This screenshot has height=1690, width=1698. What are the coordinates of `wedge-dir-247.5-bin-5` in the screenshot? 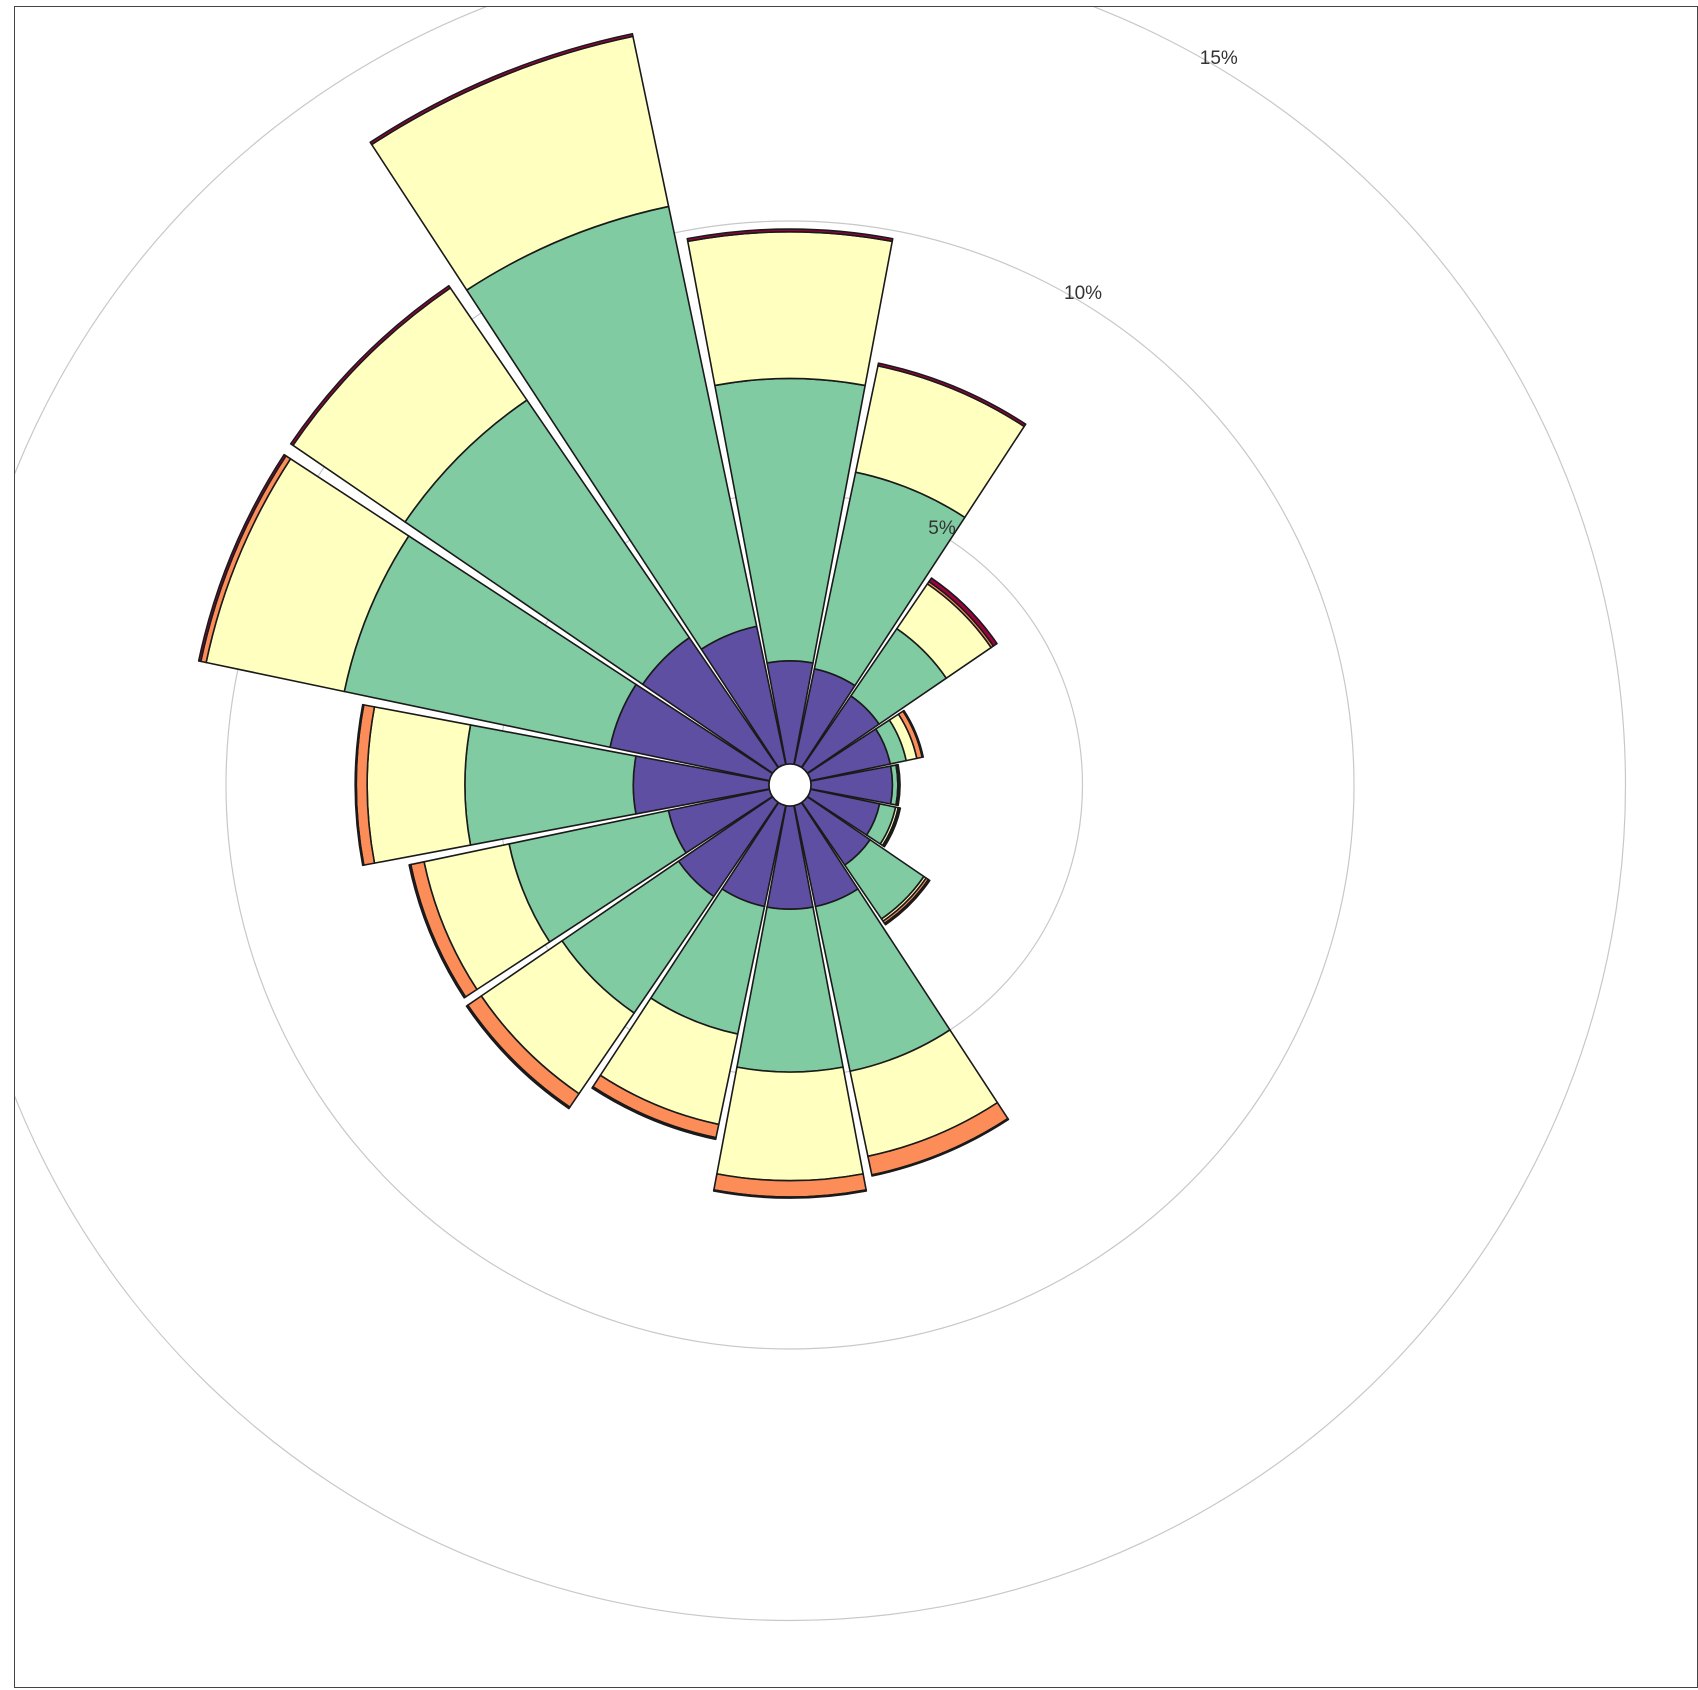 It's located at (437, 931).